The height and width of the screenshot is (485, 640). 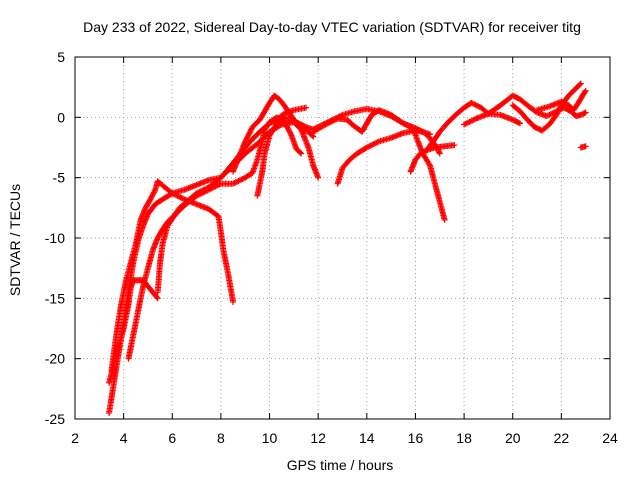 I want to click on x-tick-label: 2, so click(x=75, y=438).